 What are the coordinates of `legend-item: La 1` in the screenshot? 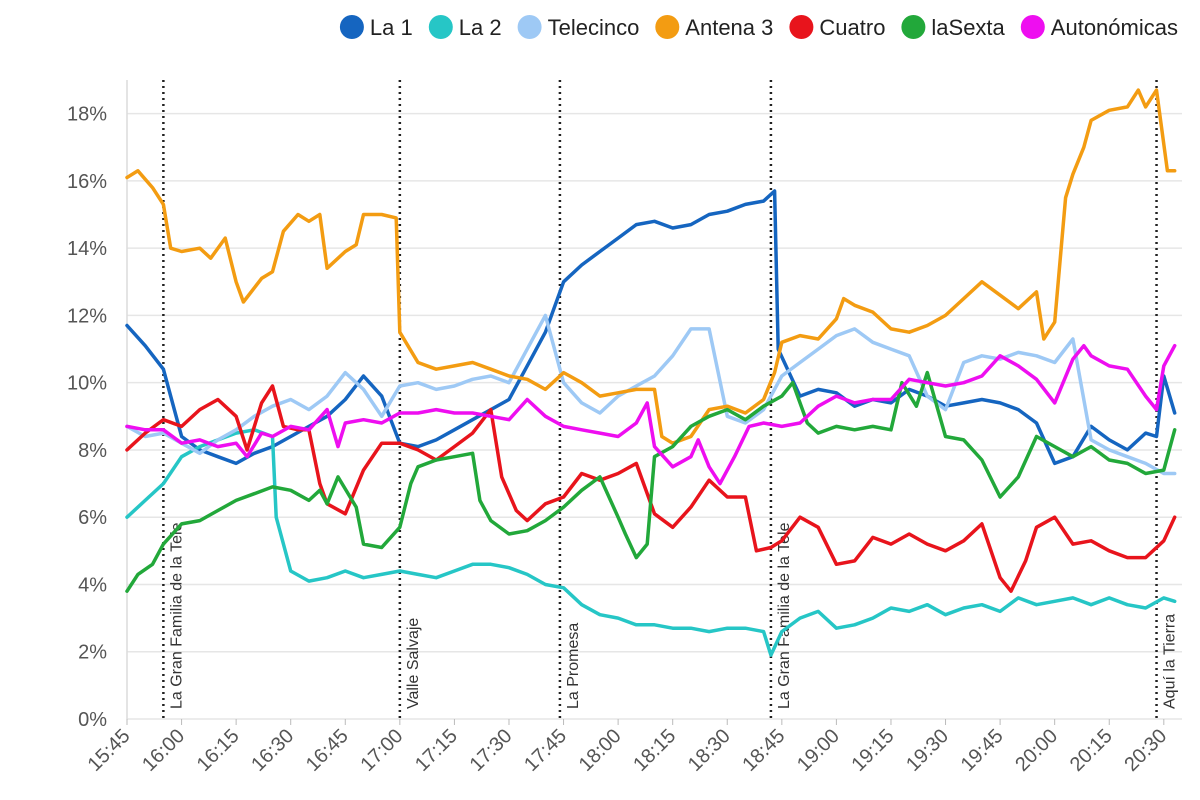 It's located at (376, 27).